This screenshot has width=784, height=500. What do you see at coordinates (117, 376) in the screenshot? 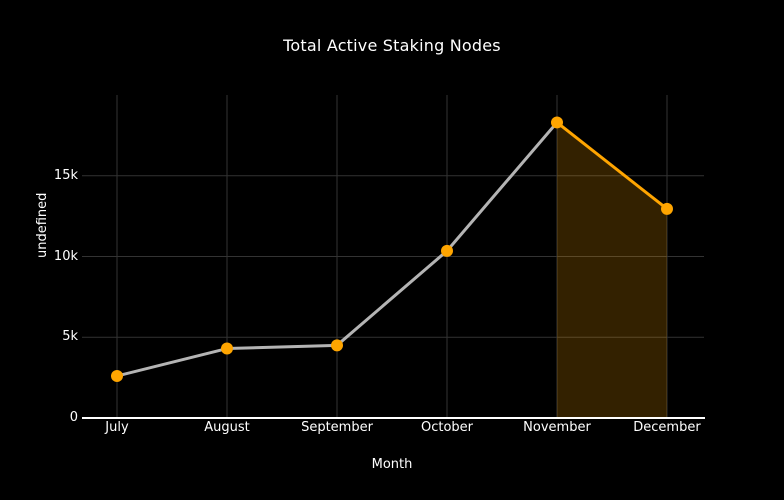
I see `data-point-july` at bounding box center [117, 376].